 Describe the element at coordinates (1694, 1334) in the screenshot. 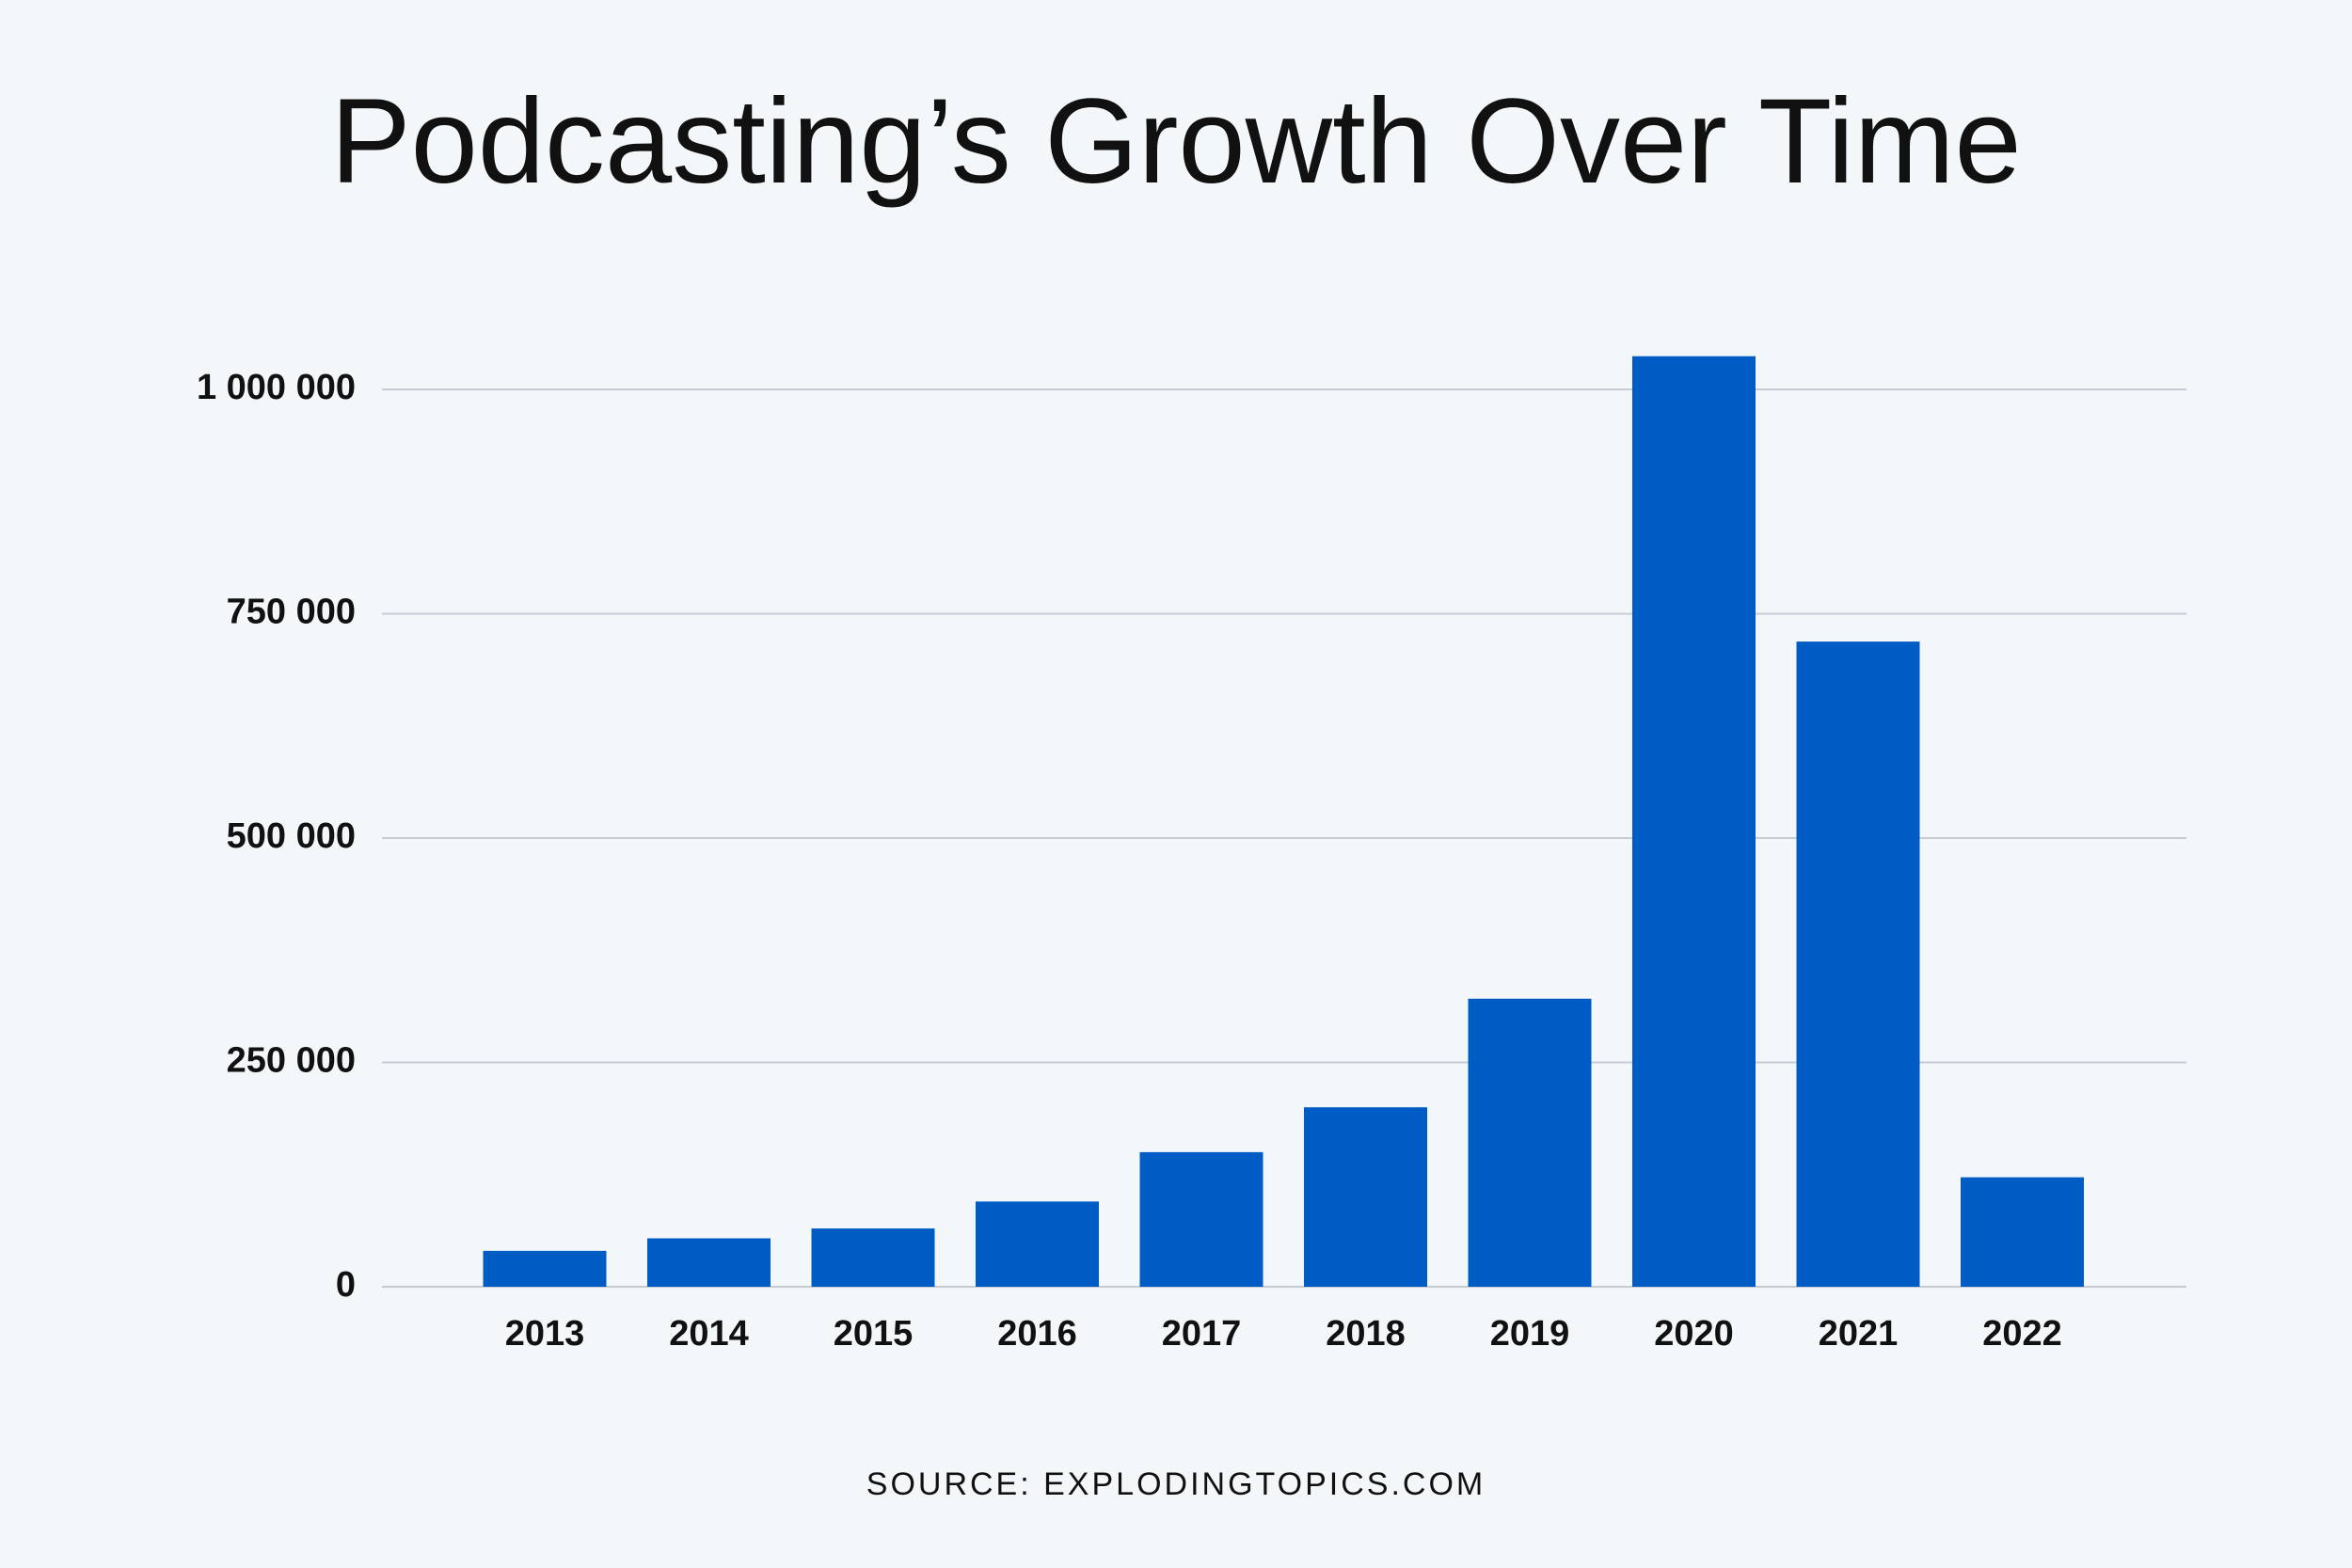

I see `x-tick-label: 2020` at that location.